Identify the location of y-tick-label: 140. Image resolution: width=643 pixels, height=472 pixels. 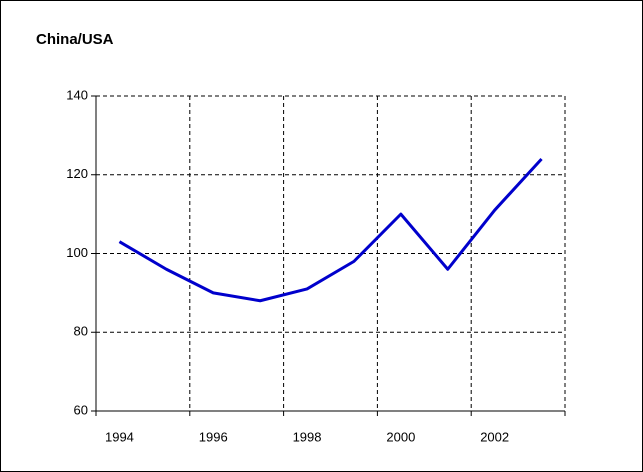
(77, 94).